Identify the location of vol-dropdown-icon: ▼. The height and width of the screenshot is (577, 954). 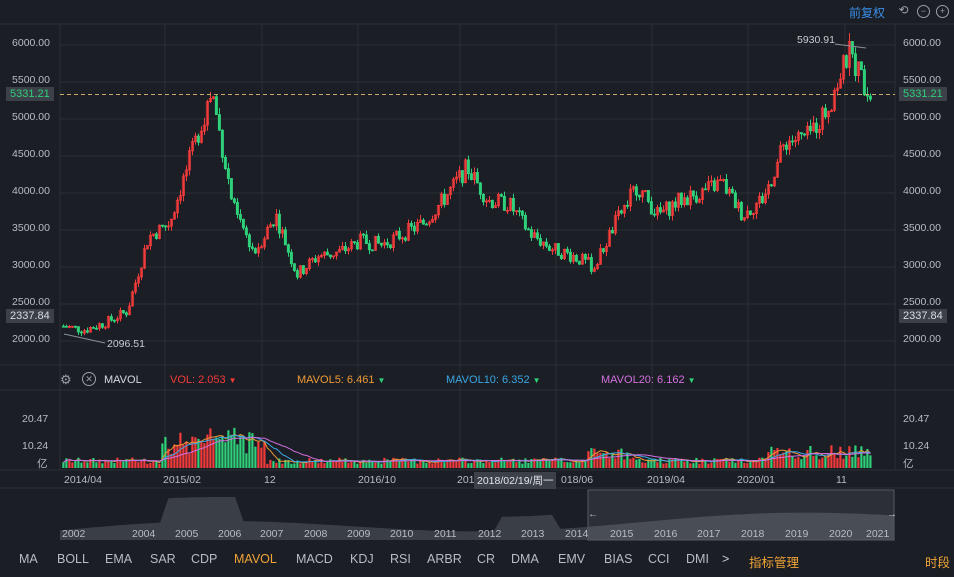
(232, 380).